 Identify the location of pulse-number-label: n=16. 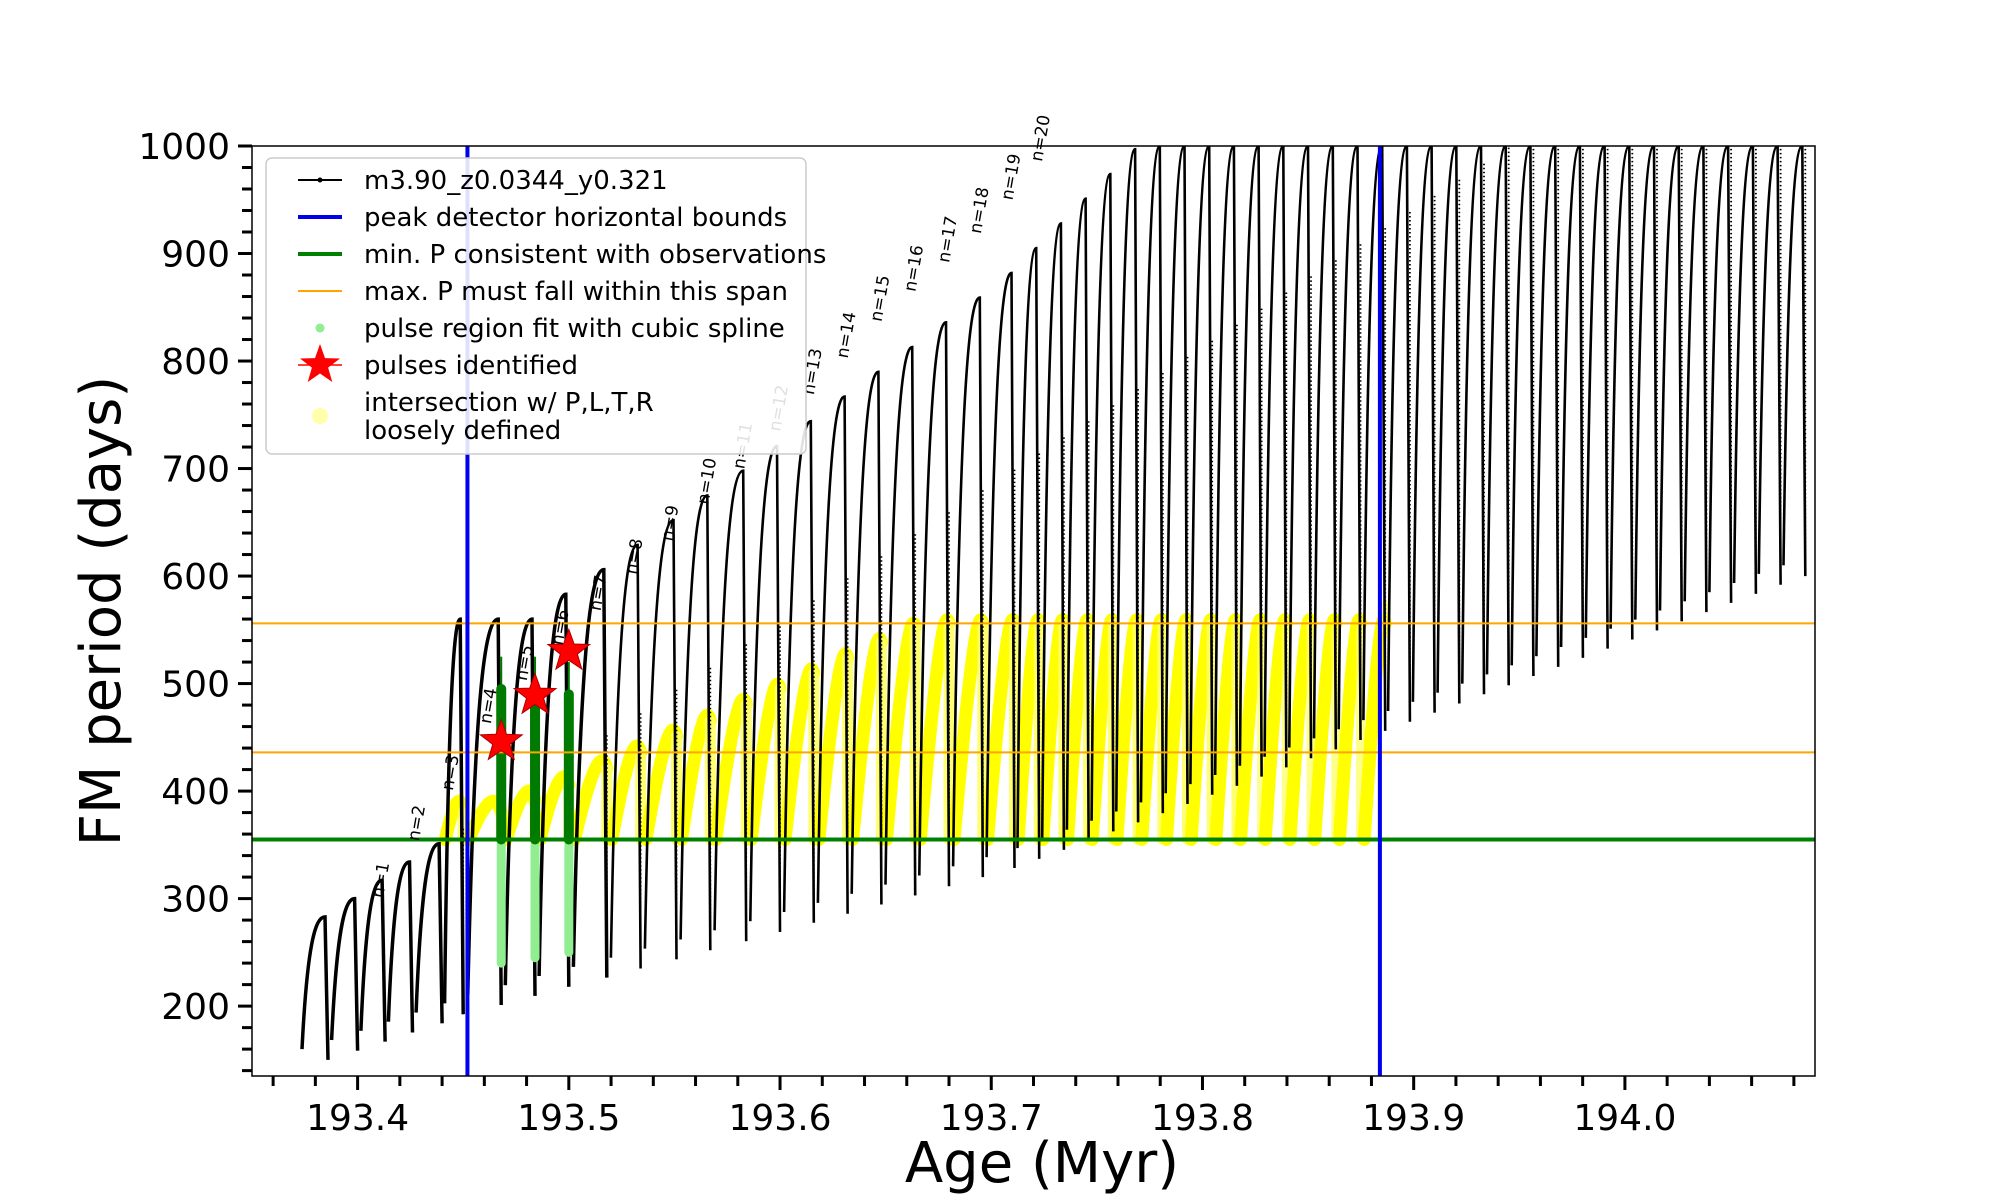
(914, 268).